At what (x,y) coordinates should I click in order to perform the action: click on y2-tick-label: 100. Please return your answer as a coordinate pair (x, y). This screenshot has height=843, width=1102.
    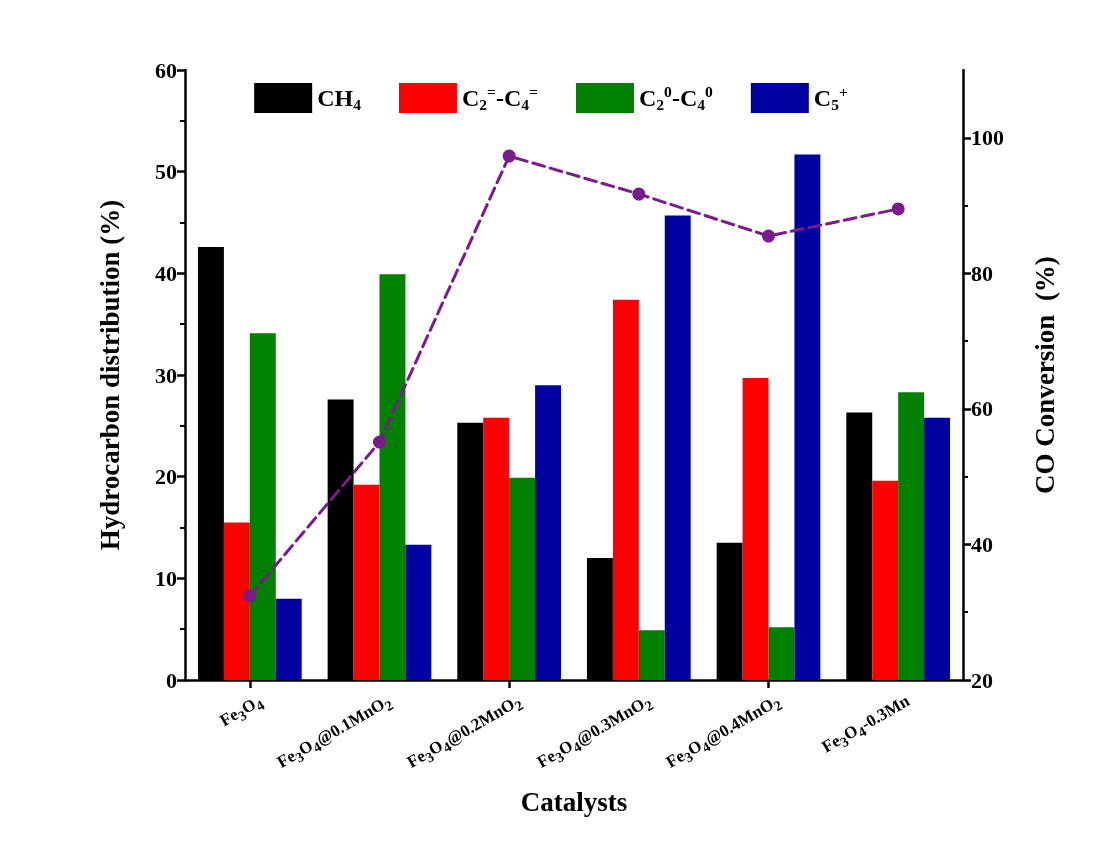
    Looking at the image, I should click on (987, 138).